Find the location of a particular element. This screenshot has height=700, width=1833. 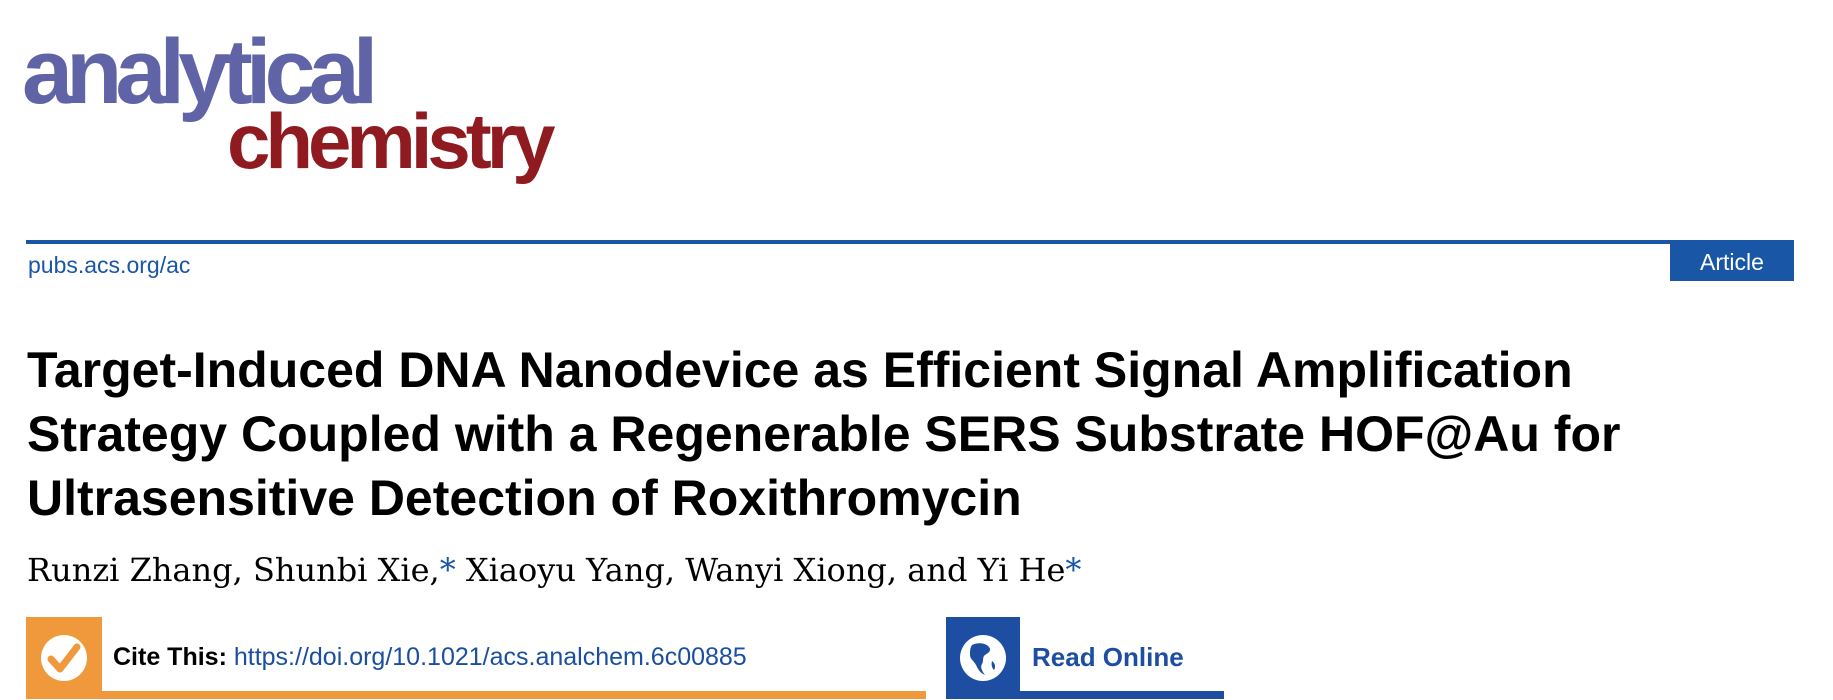

article-type-badge: Article is located at coordinates (1732, 262).